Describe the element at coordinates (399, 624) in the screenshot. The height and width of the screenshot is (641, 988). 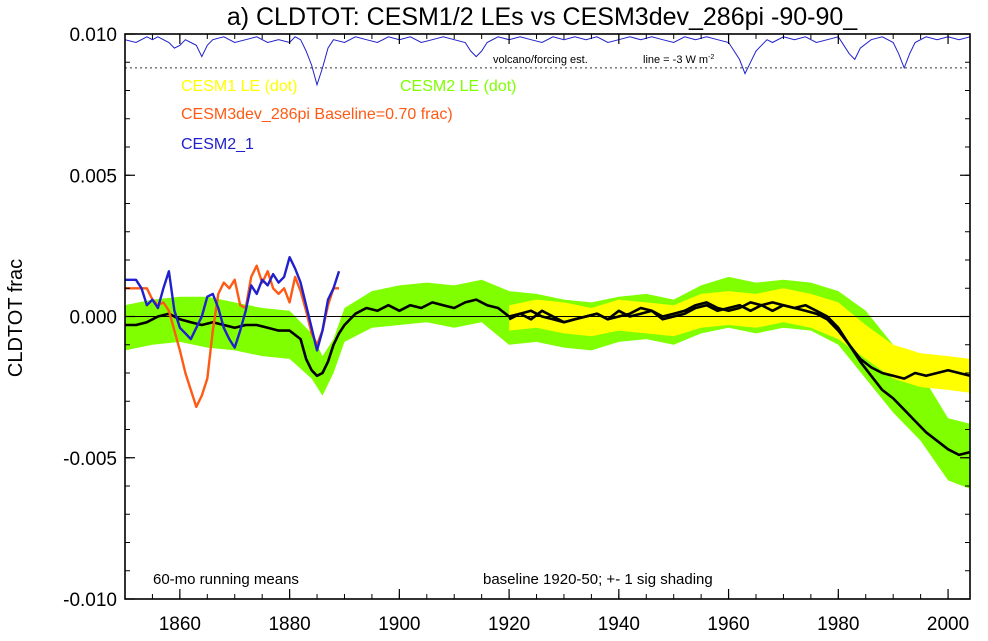
I see `x-tick-label: 1900` at that location.